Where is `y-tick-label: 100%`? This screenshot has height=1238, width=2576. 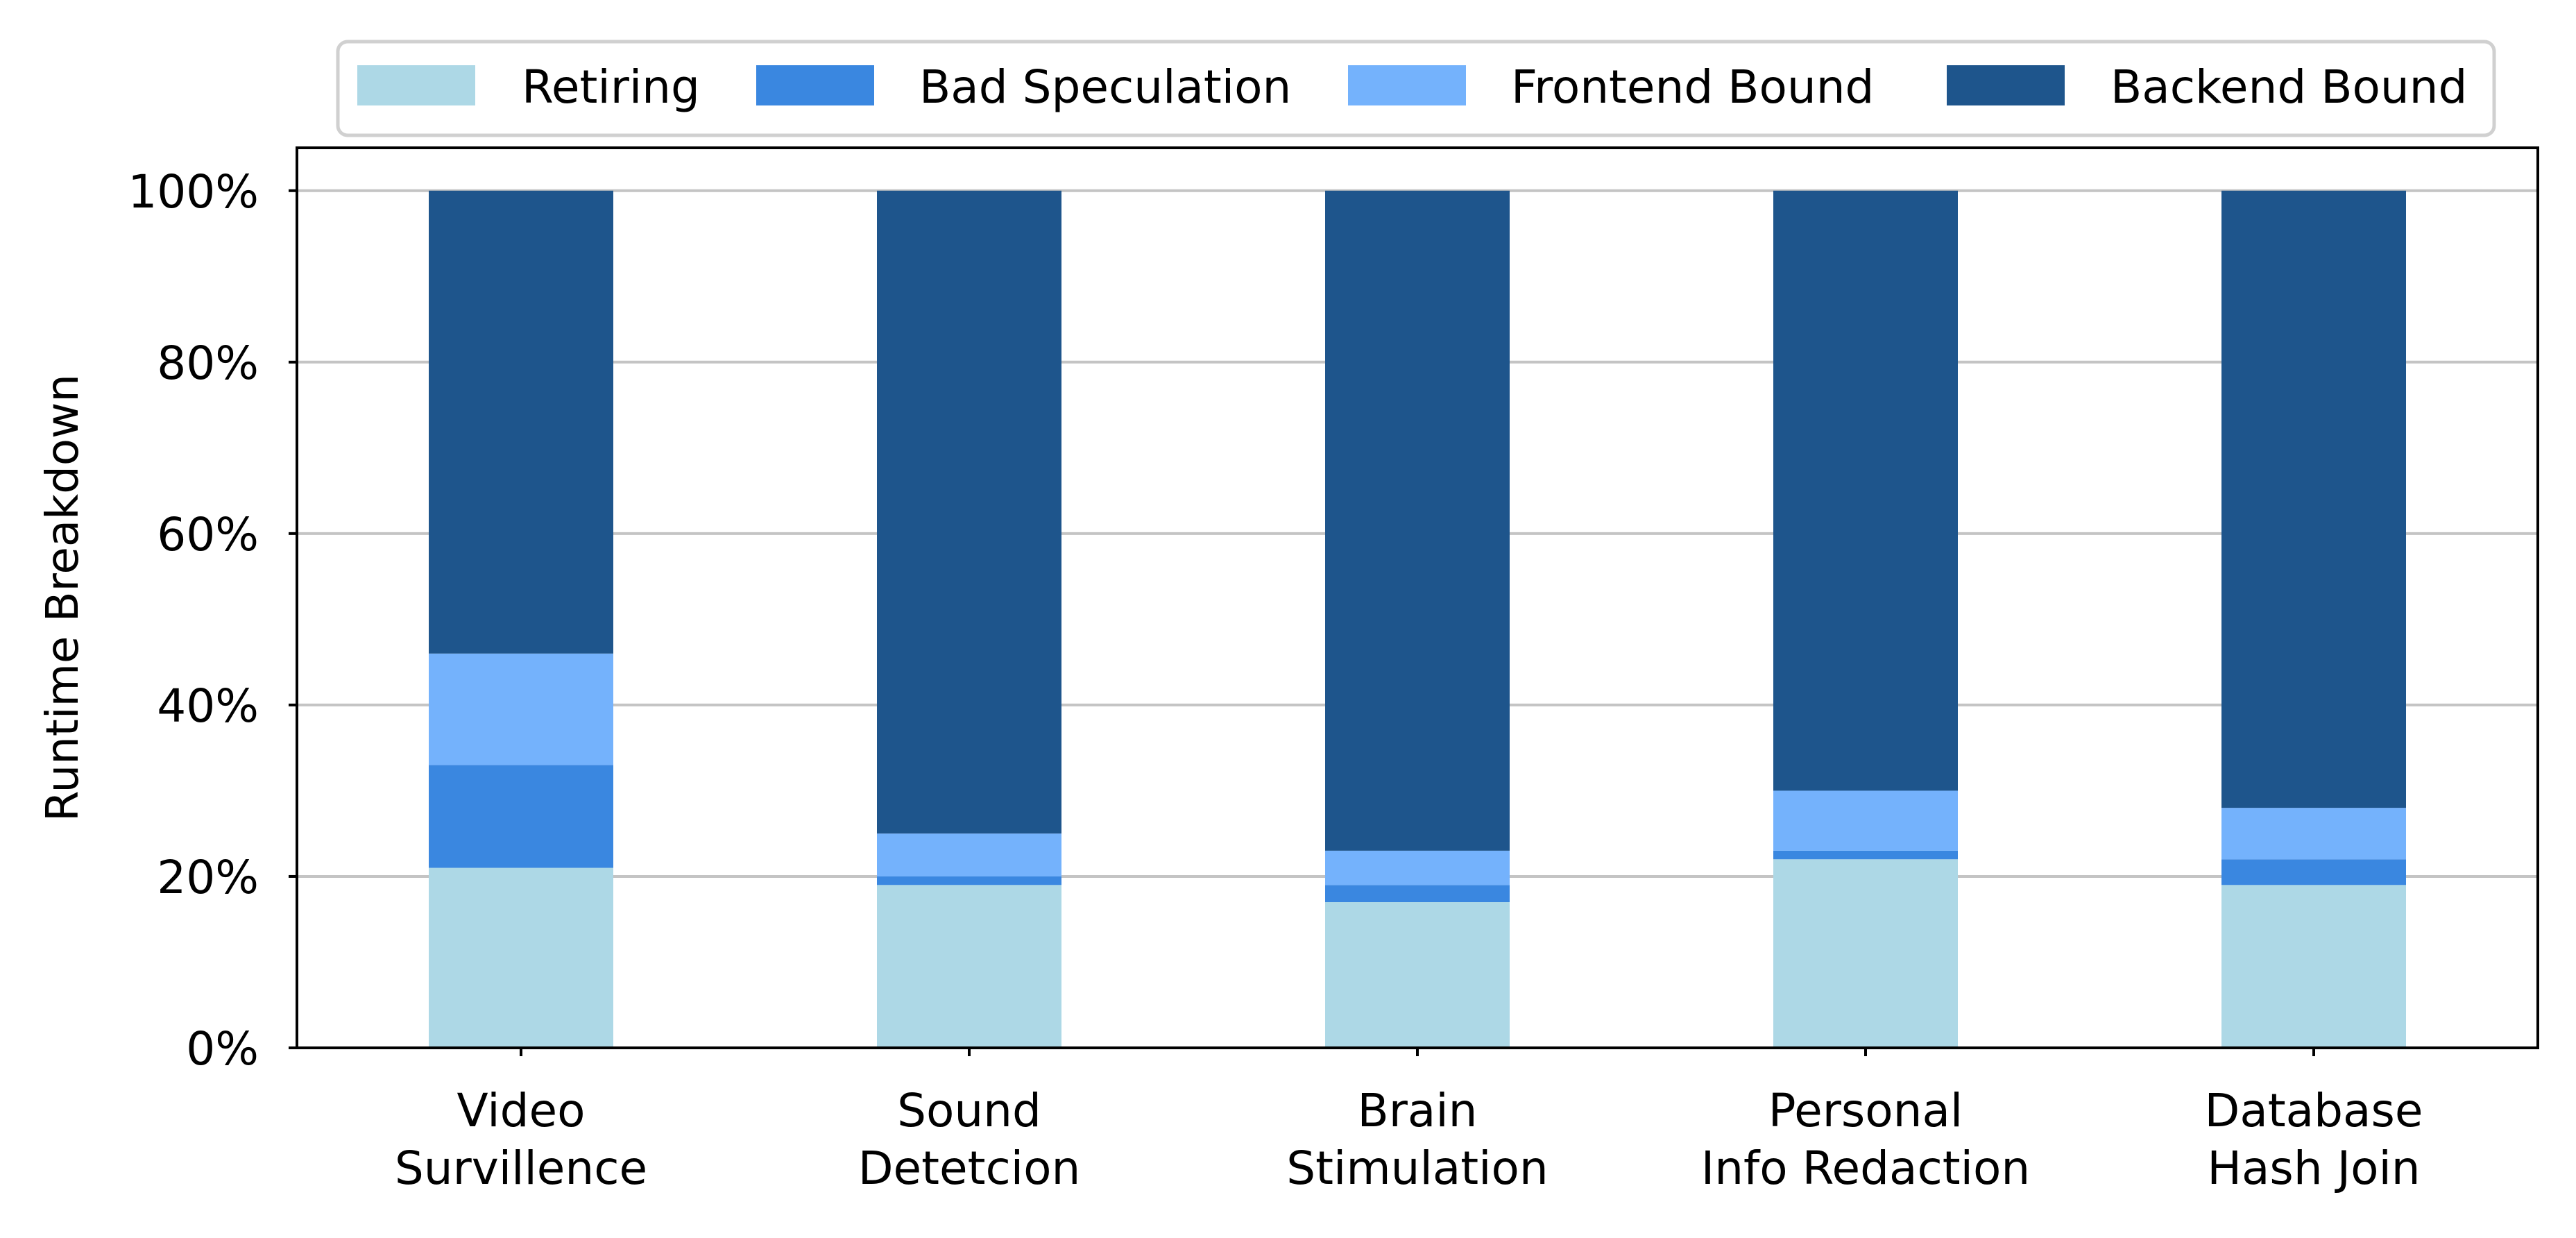
y-tick-label: 100% is located at coordinates (193, 192).